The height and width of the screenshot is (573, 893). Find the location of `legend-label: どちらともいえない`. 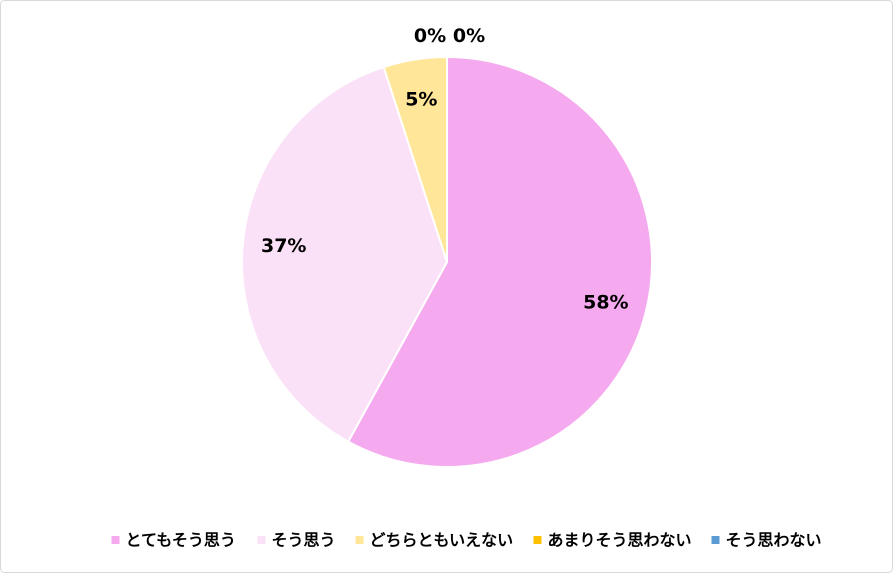

legend-label: どちらともいえない is located at coordinates (442, 540).